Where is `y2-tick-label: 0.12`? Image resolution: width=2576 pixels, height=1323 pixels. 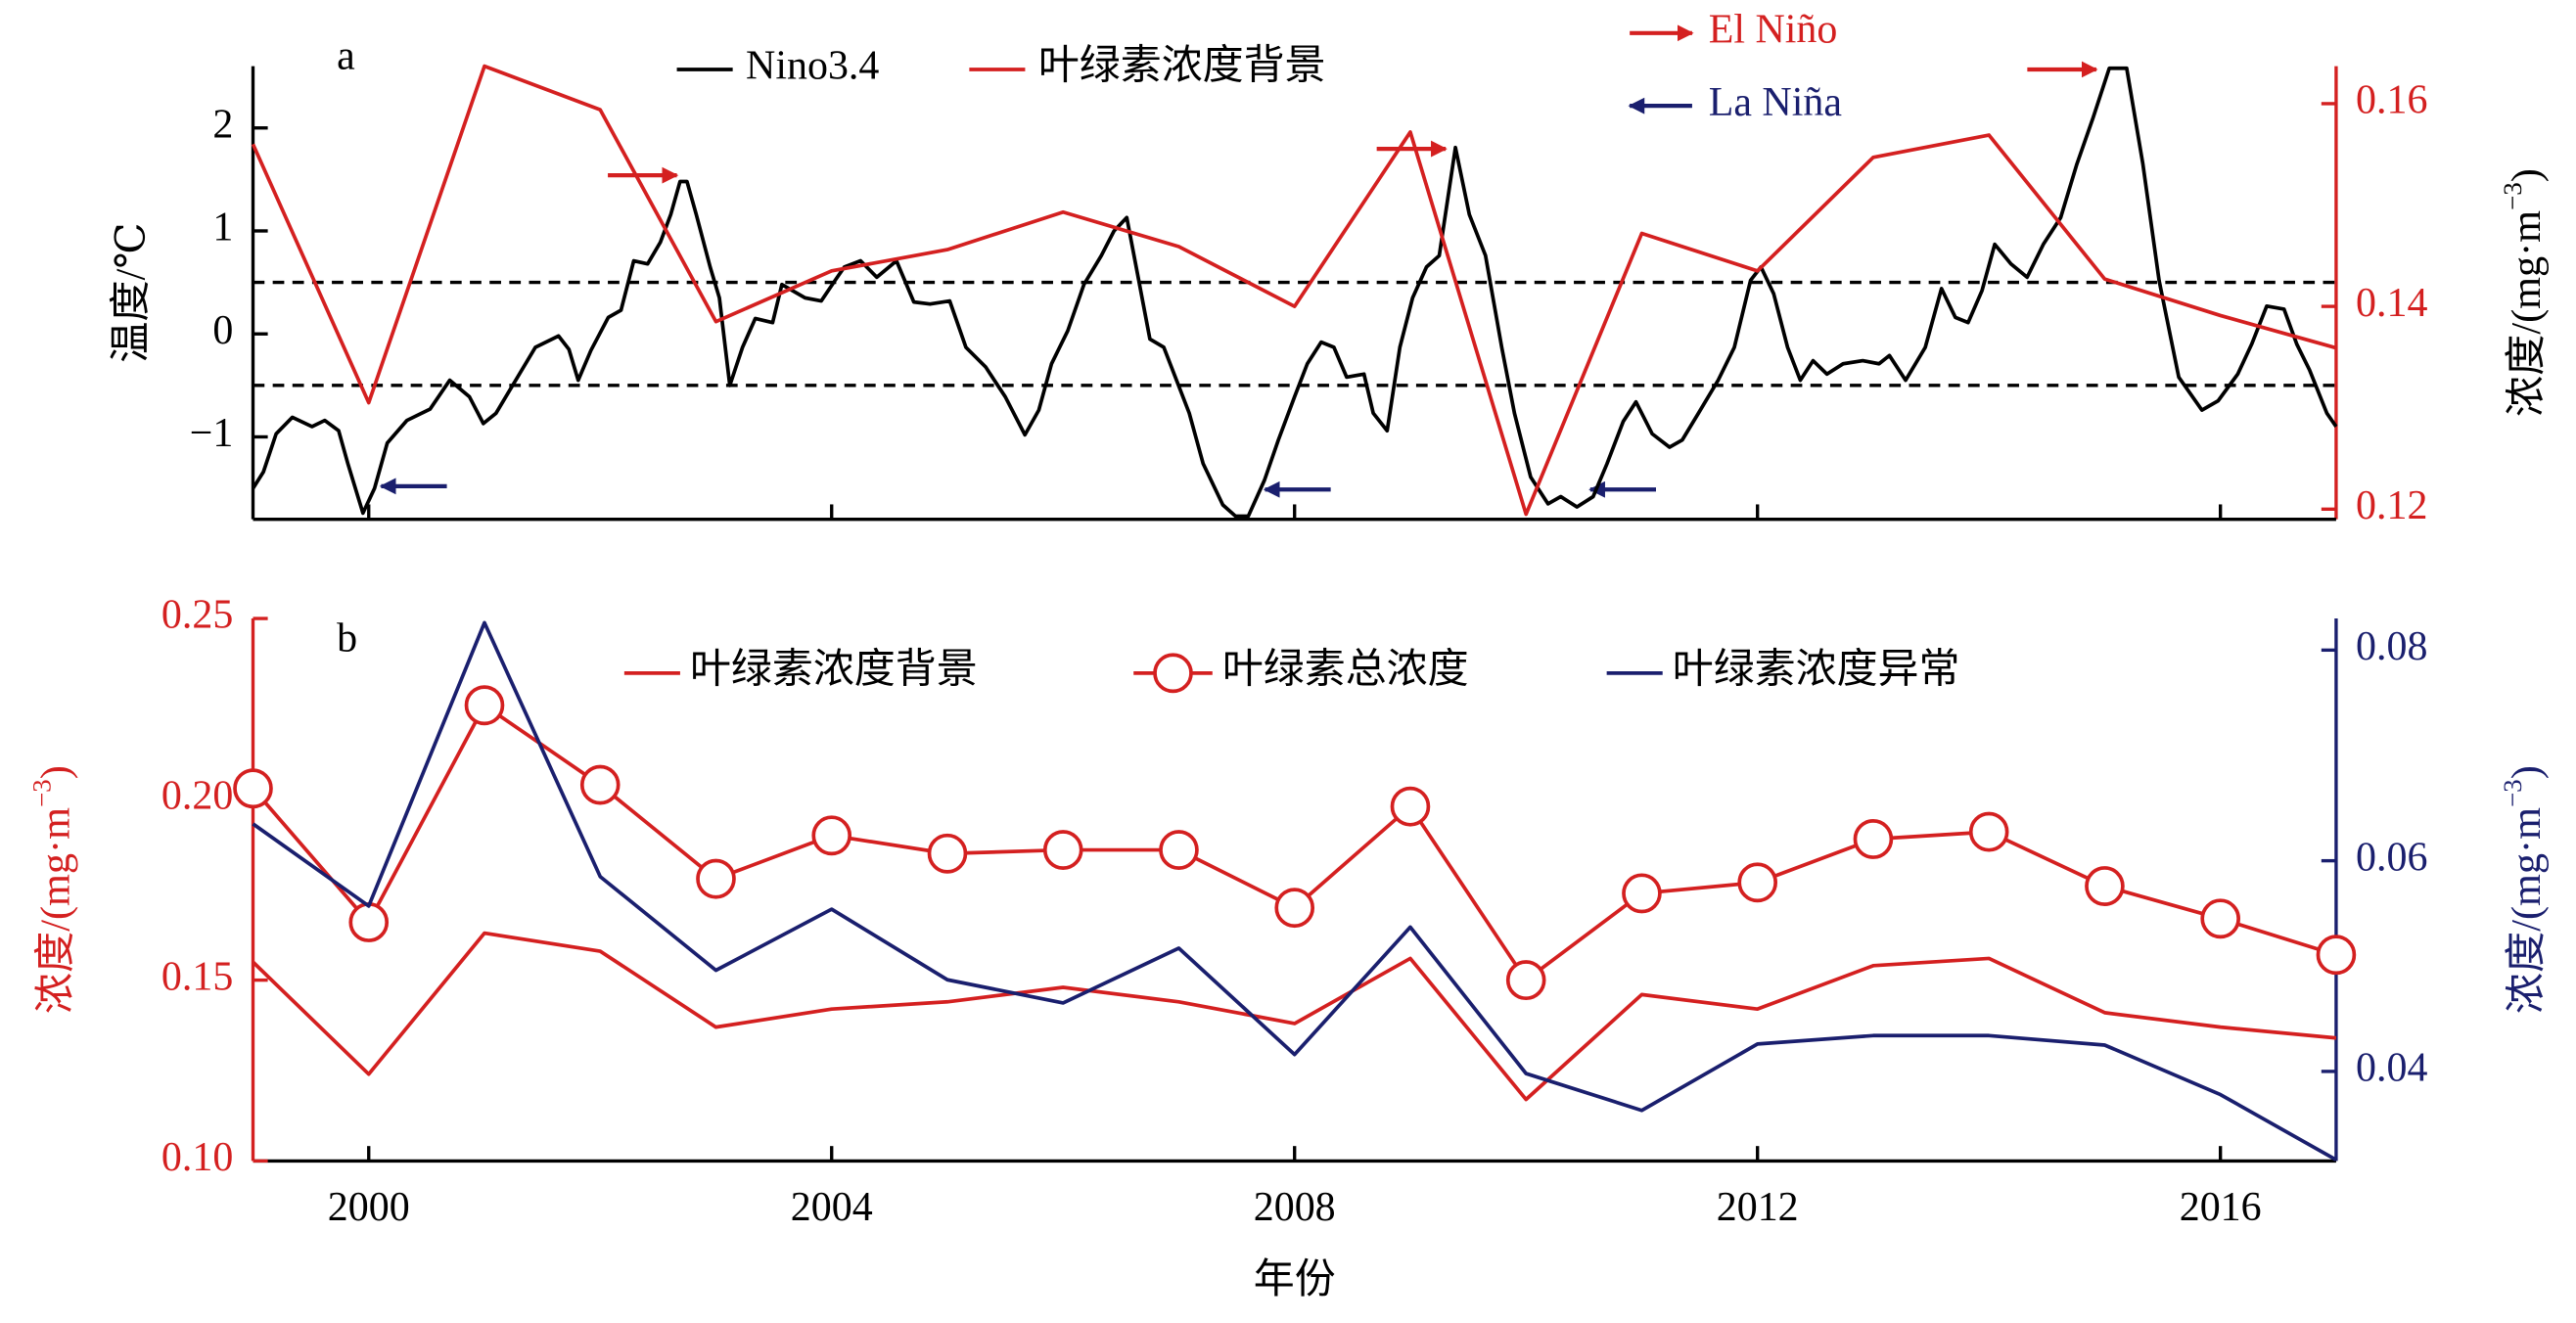
y2-tick-label: 0.12 is located at coordinates (2392, 505).